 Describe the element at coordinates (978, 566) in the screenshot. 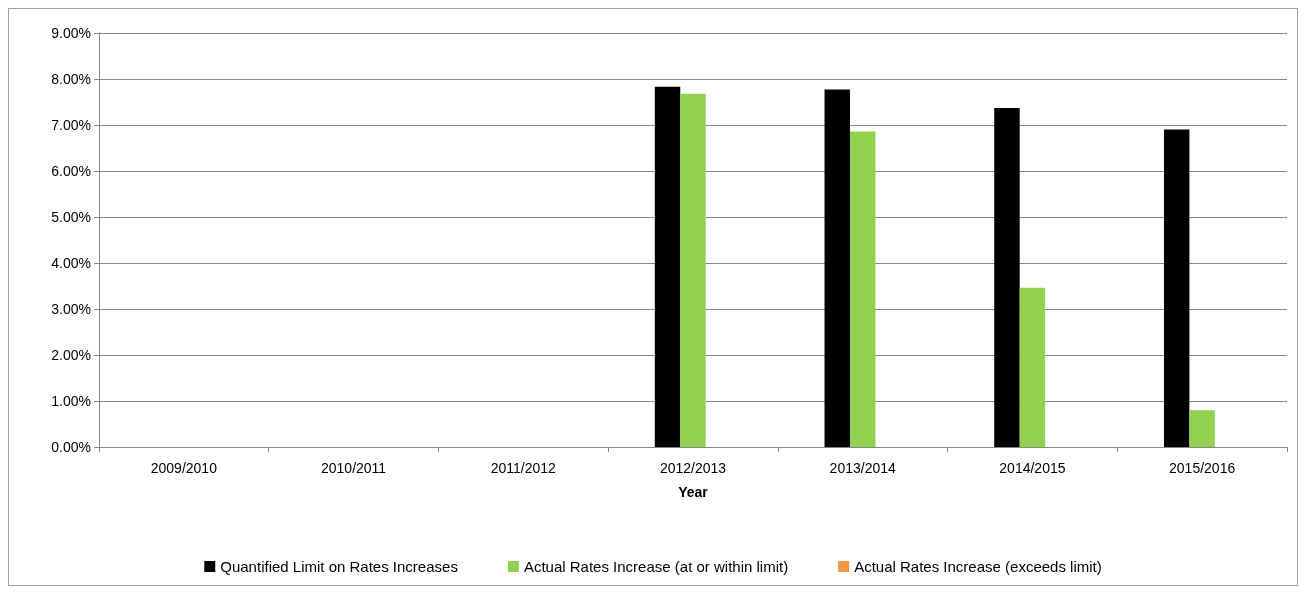

I see `legend-label: Actual Rates Increase (exceeds limit)` at that location.